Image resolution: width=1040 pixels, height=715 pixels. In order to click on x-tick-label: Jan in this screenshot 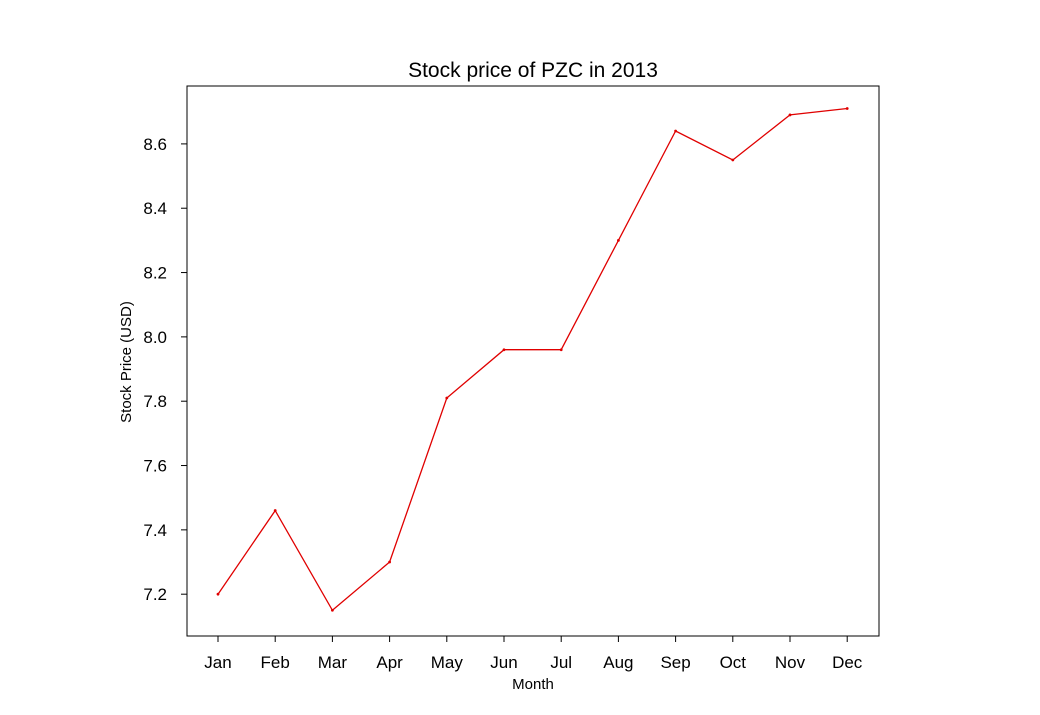, I will do `click(217, 662)`.